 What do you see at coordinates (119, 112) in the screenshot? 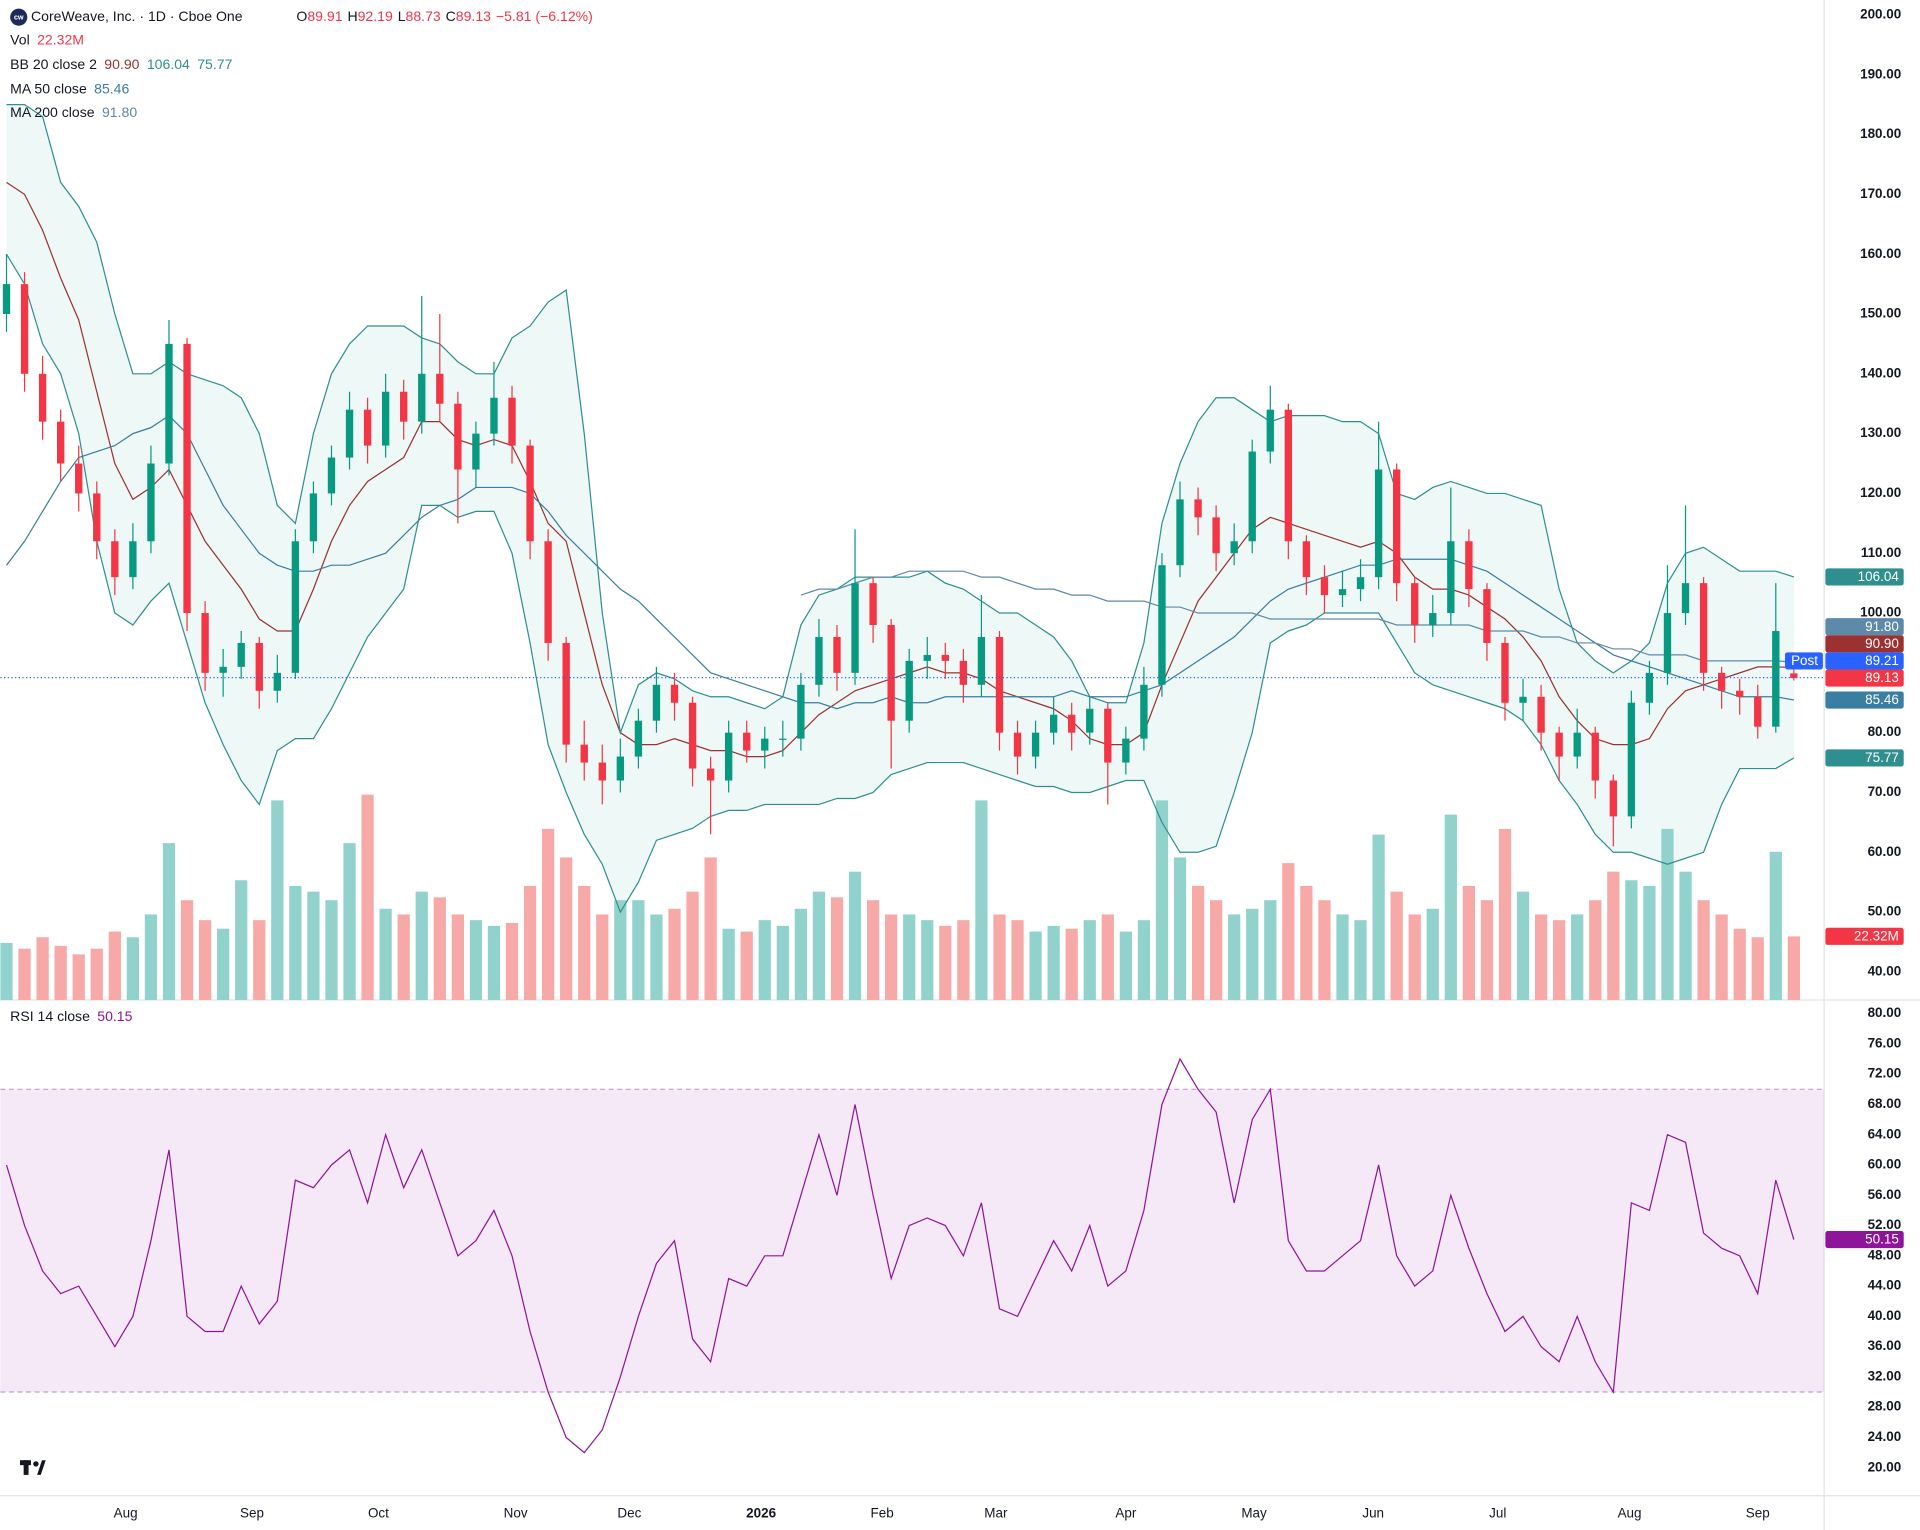
I see `ma-legend-value: 91.80` at bounding box center [119, 112].